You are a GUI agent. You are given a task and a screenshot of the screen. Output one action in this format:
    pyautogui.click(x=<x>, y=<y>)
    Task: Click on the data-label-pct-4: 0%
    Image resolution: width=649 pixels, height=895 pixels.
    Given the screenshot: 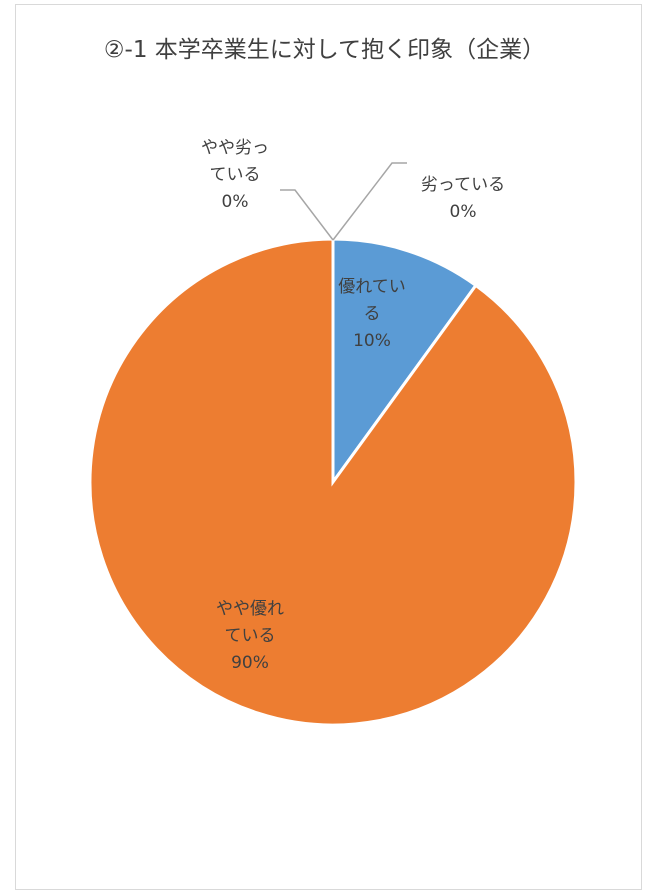 What is the action you would take?
    pyautogui.click(x=463, y=212)
    